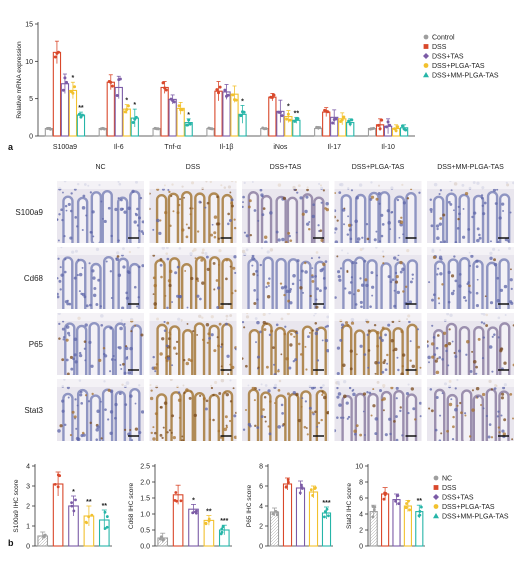  What do you see at coordinates (289, 507) in the screenshot?
I see `ihc-score-chart: 0 2 4 6 8 P65 IHC score ***` at bounding box center [289, 507].